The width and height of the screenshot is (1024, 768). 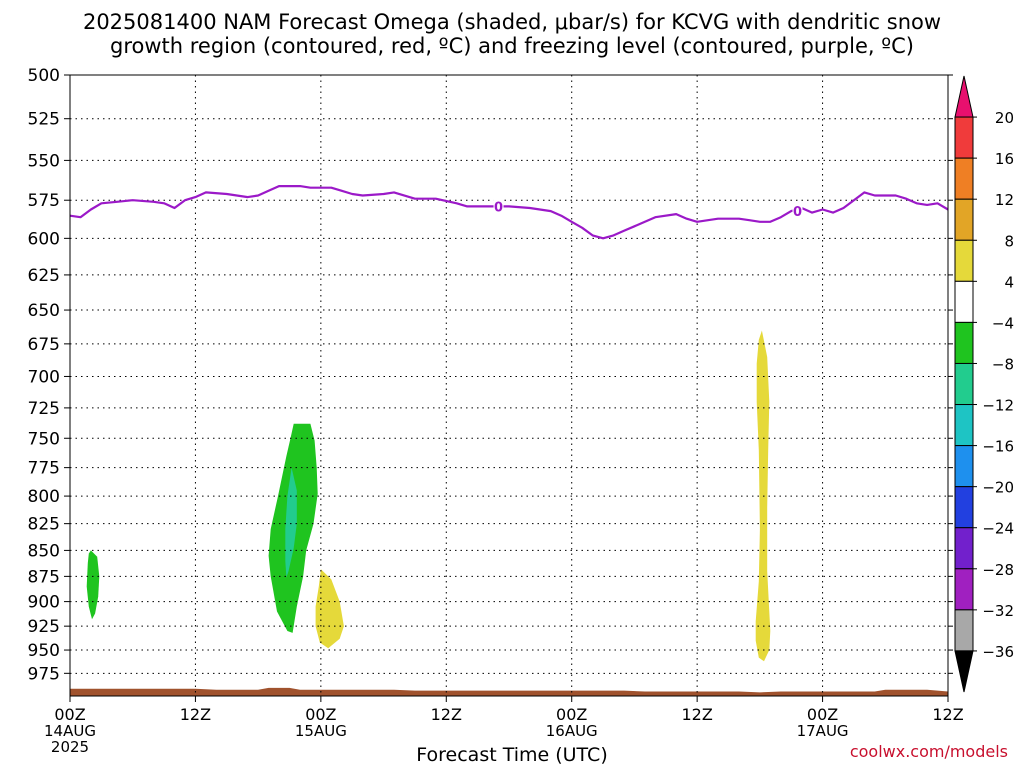 What do you see at coordinates (321, 731) in the screenshot?
I see `x-tick-date-2: 15AUG` at bounding box center [321, 731].